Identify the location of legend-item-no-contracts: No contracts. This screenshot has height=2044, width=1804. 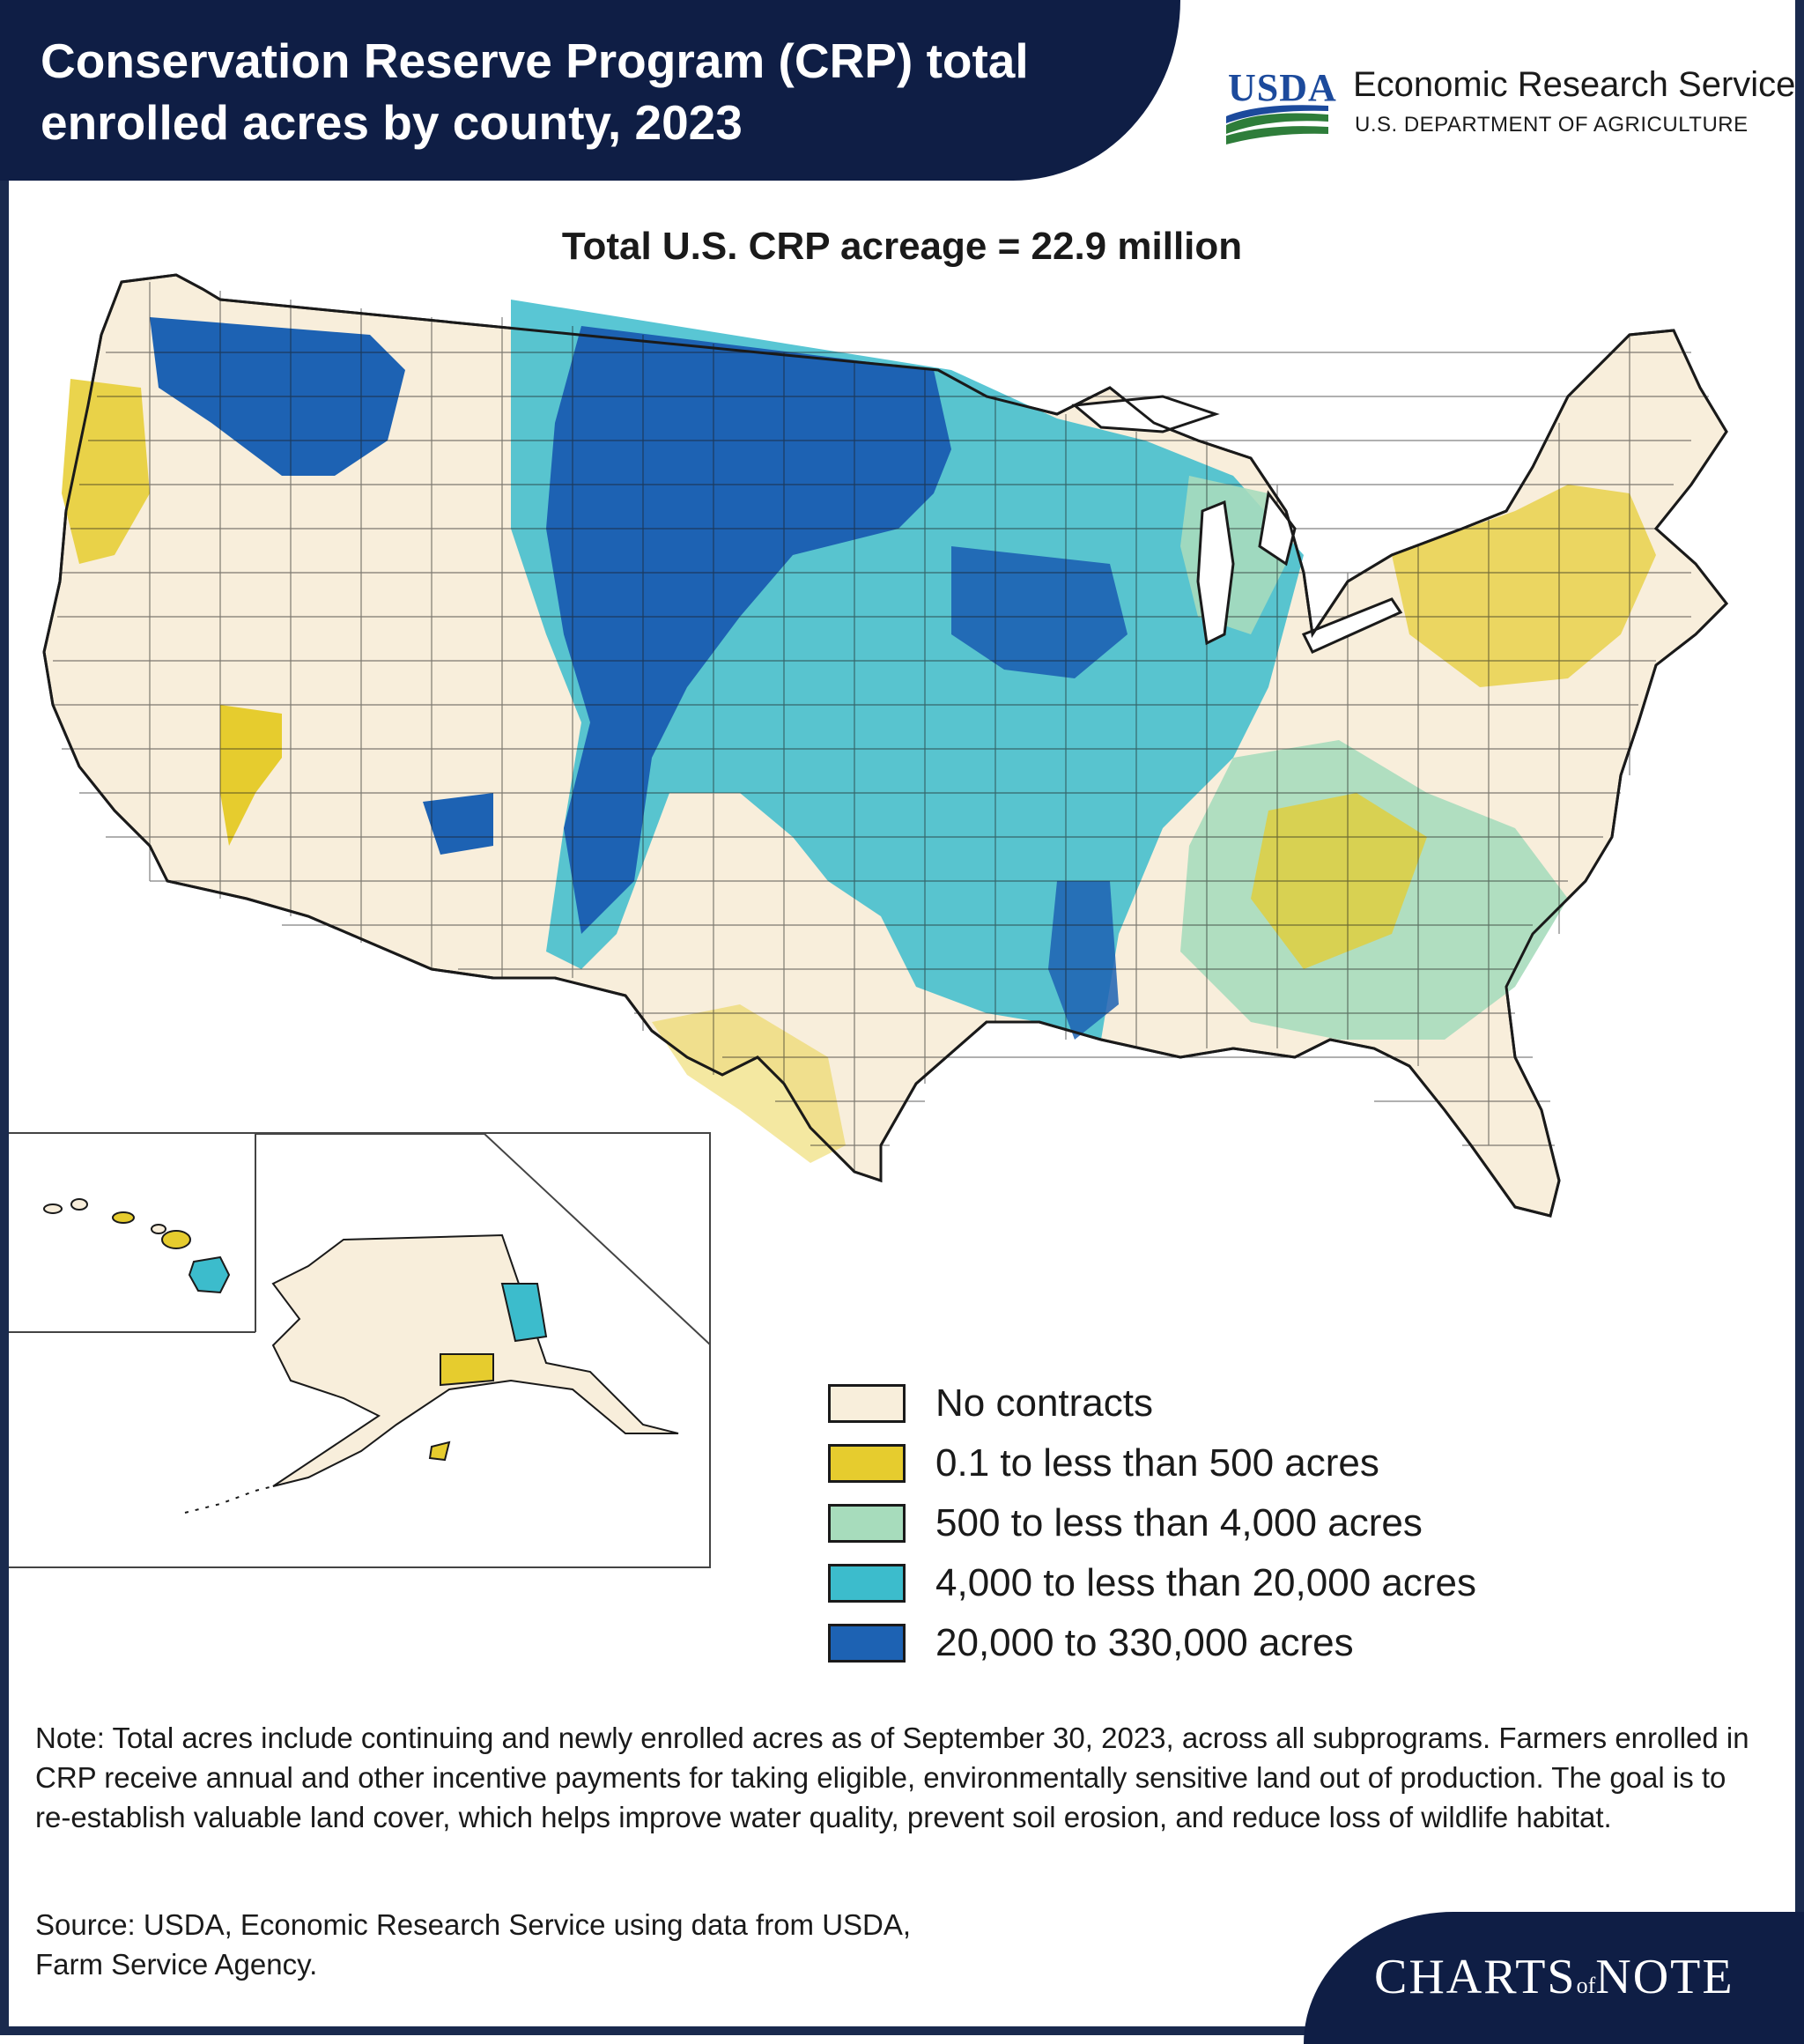
(1290, 1405).